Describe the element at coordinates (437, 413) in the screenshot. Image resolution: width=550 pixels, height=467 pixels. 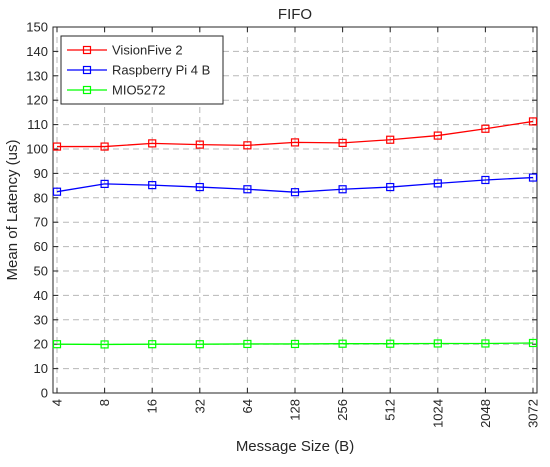
I see `x-tick-label: 1024` at that location.